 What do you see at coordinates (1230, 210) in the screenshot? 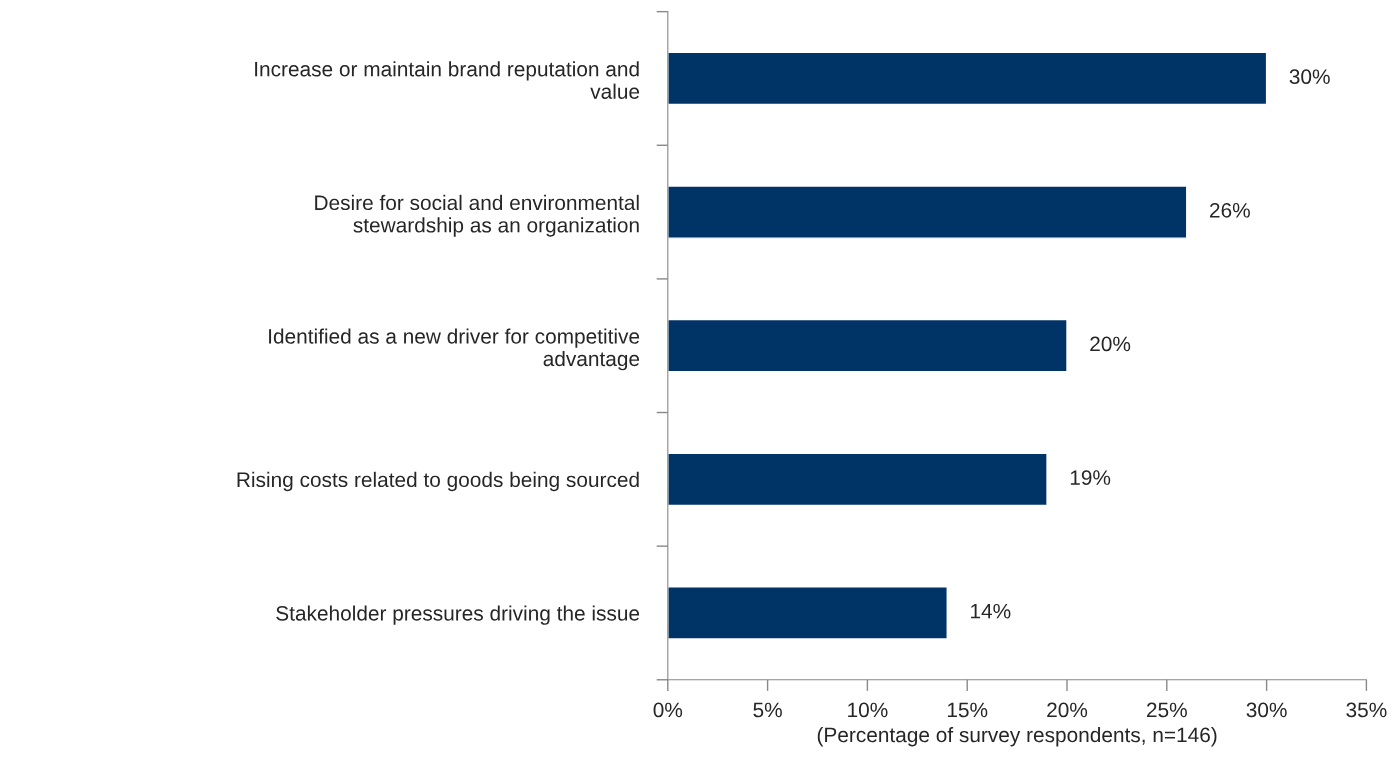
I see `data-label: 26%` at bounding box center [1230, 210].